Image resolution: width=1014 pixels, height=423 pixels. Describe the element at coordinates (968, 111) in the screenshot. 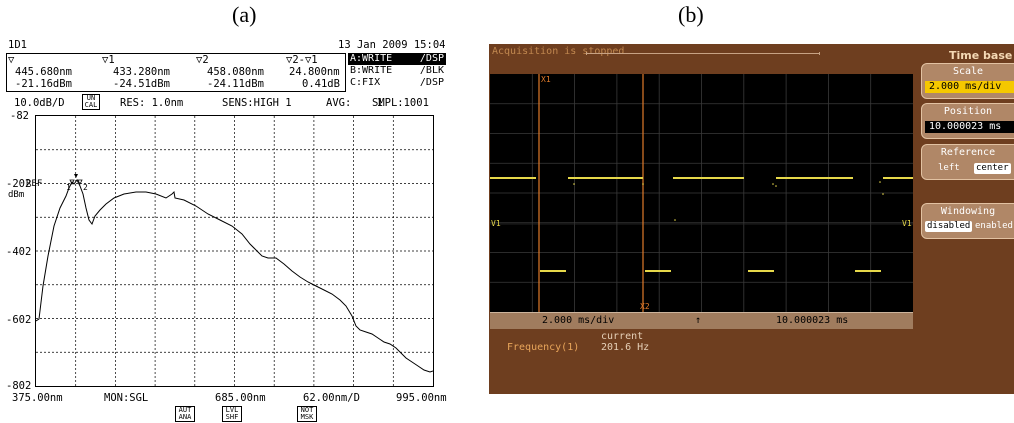

I see `position-heading: Position` at that location.